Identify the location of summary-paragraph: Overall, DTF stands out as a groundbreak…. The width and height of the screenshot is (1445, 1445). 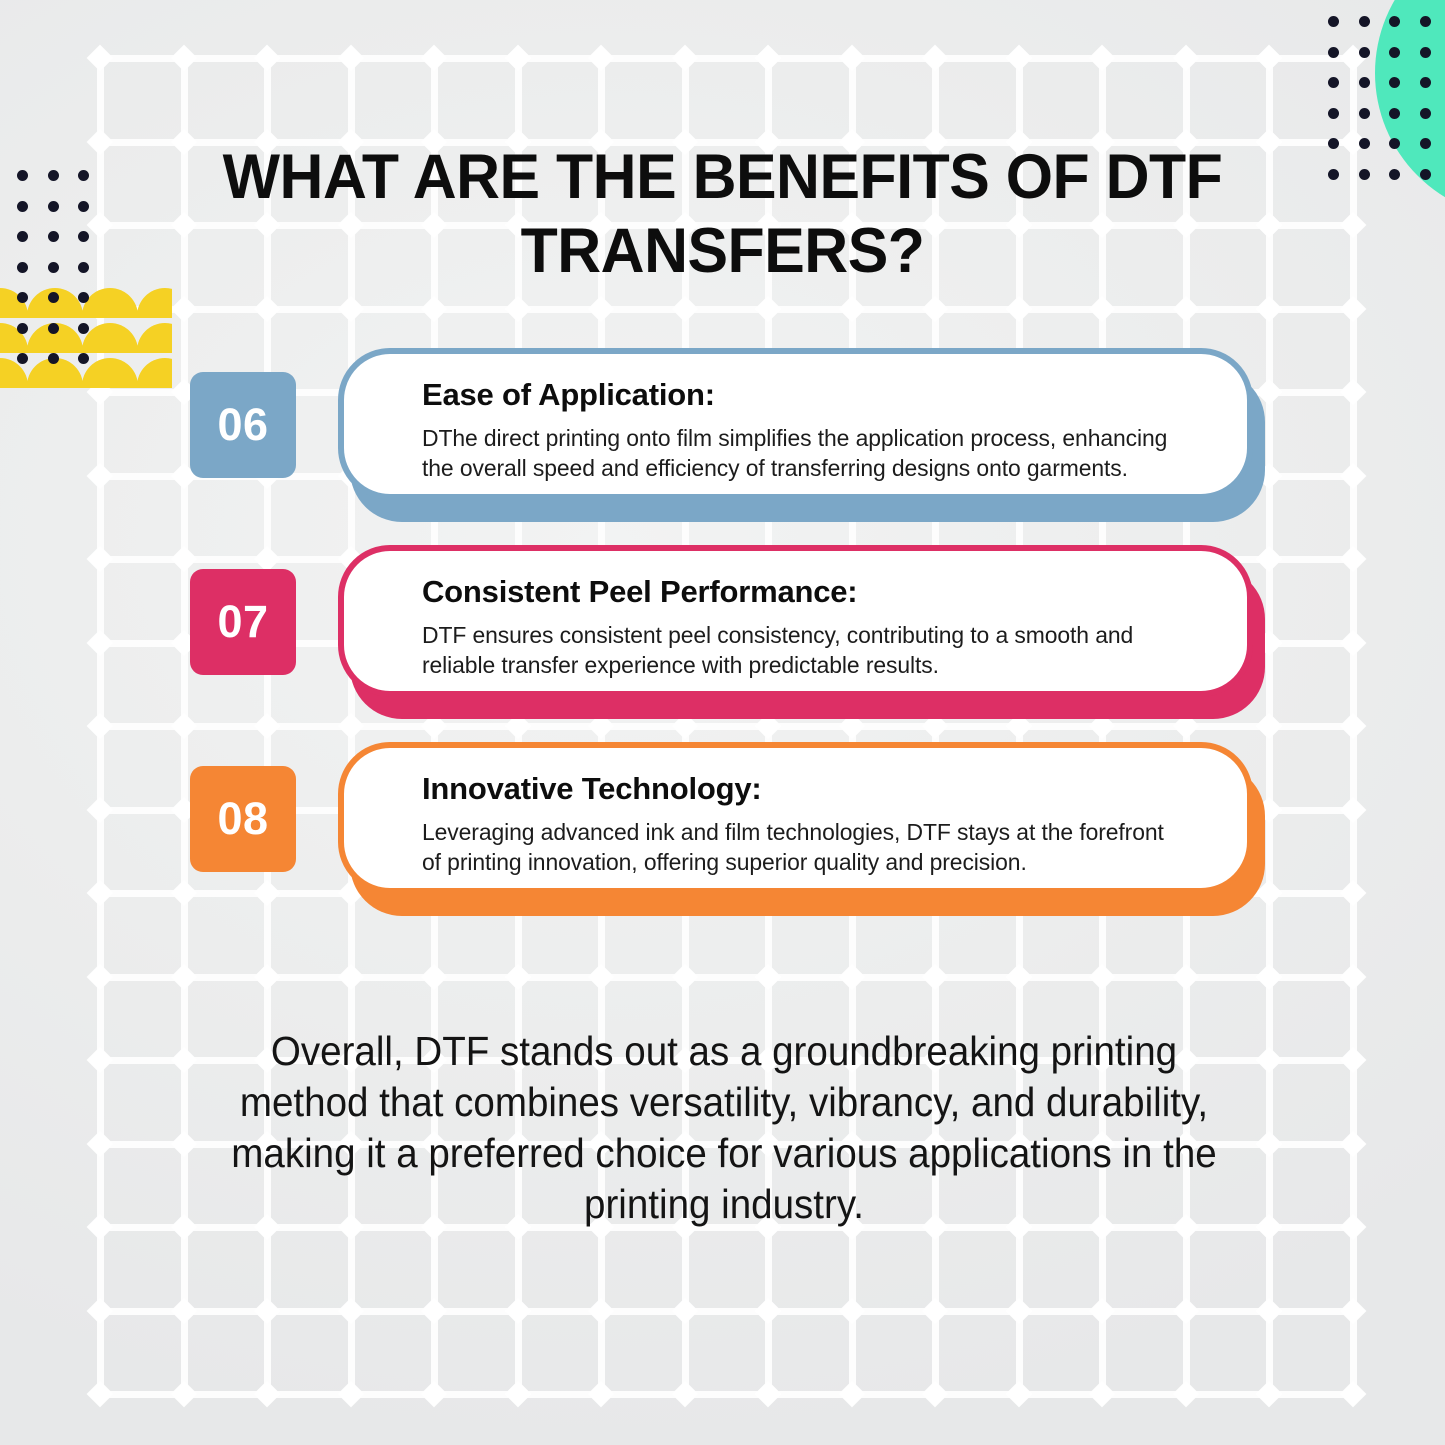
(724, 1127).